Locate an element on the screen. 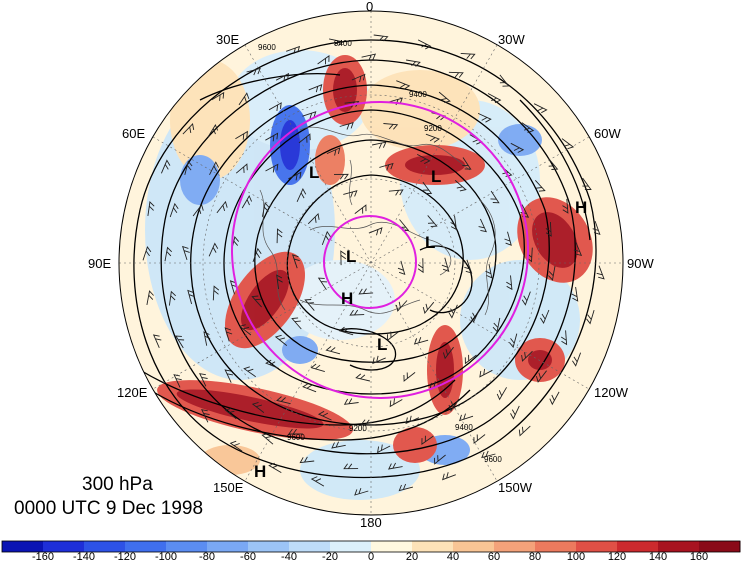 The height and width of the screenshot is (561, 742). colorbar-tick-label: -120 is located at coordinates (125, 556).